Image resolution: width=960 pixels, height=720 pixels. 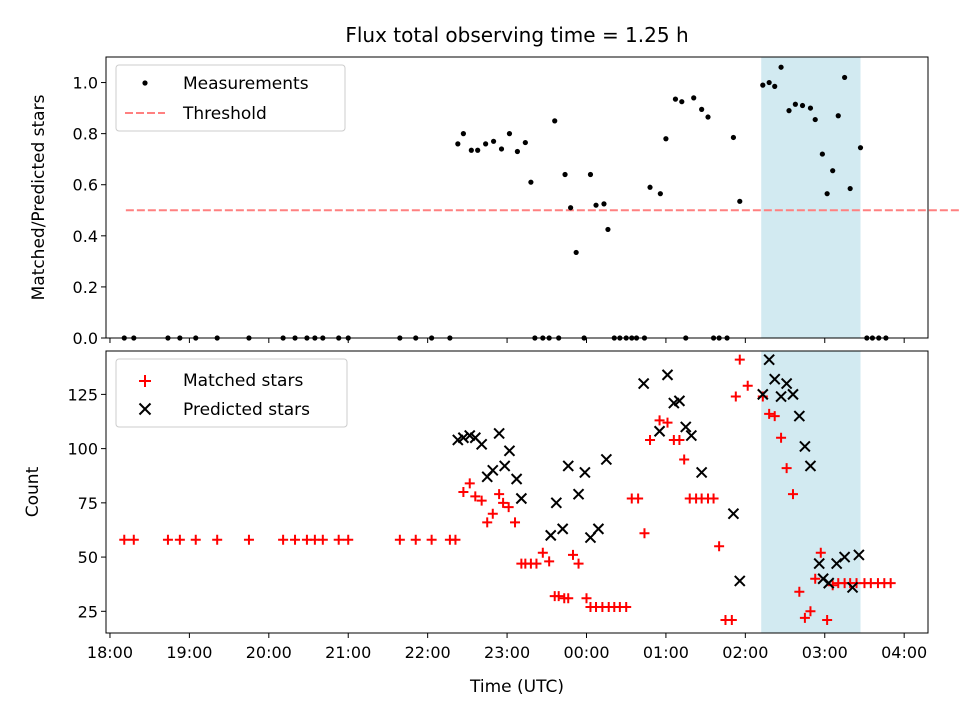 I want to click on top-y-tick-label: 1.0, so click(x=85, y=83).